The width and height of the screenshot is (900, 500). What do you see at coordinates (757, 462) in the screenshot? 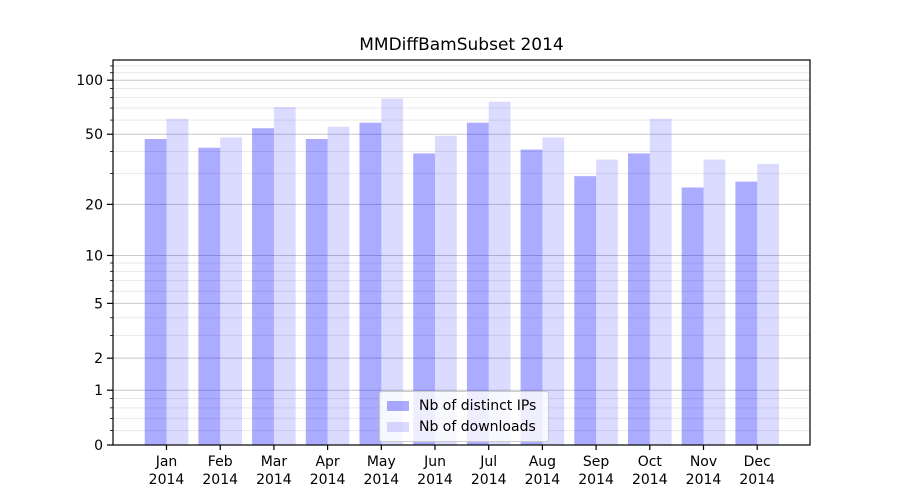
I see `x-tick-label-month: Dec` at bounding box center [757, 462].